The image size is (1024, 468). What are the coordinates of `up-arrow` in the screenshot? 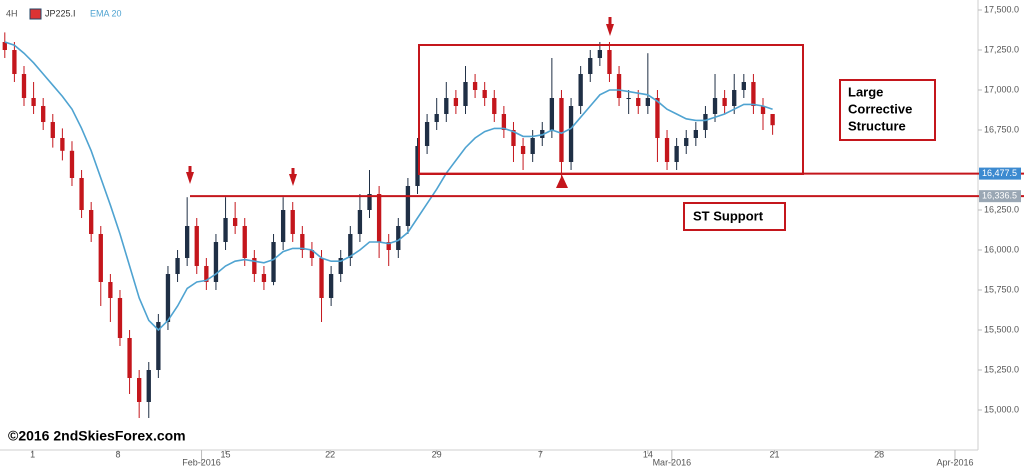 It's located at (562, 181).